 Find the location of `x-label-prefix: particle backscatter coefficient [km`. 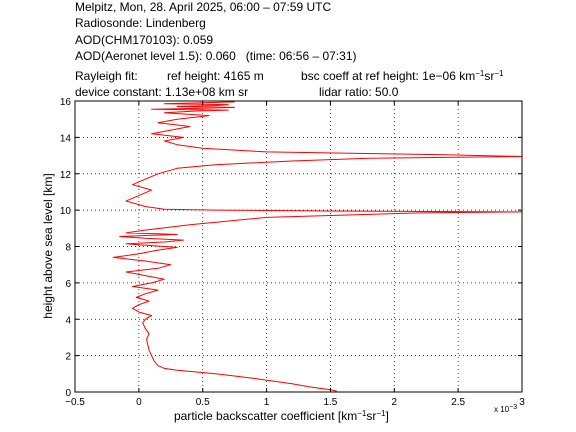

x-label-prefix: particle backscatter coefficient [km is located at coordinates (266, 416).